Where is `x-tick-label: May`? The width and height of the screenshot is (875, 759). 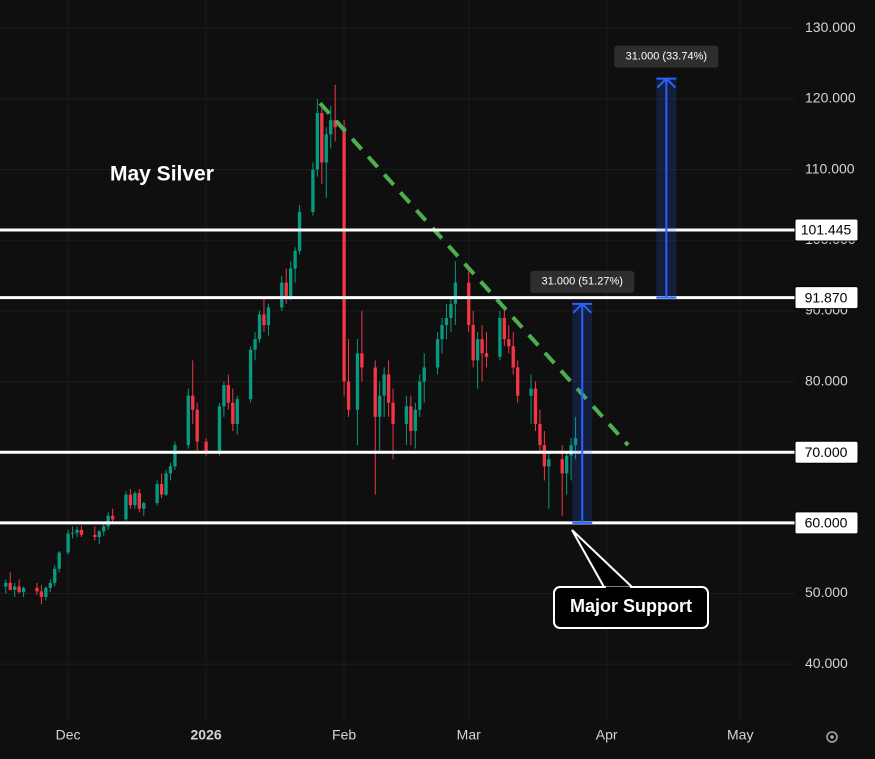 x-tick-label: May is located at coordinates (740, 735).